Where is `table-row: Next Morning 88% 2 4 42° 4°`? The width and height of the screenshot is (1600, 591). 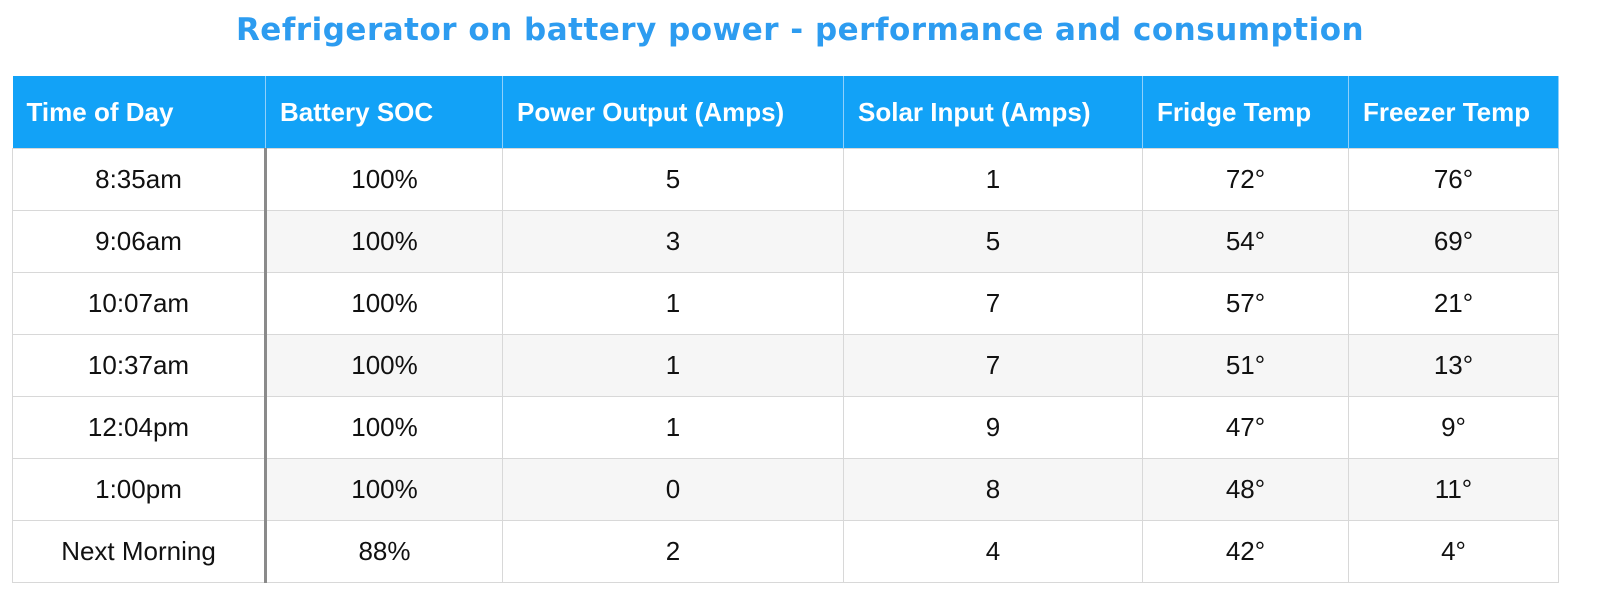
table-row: Next Morning 88% 2 4 42° 4° is located at coordinates (785, 551).